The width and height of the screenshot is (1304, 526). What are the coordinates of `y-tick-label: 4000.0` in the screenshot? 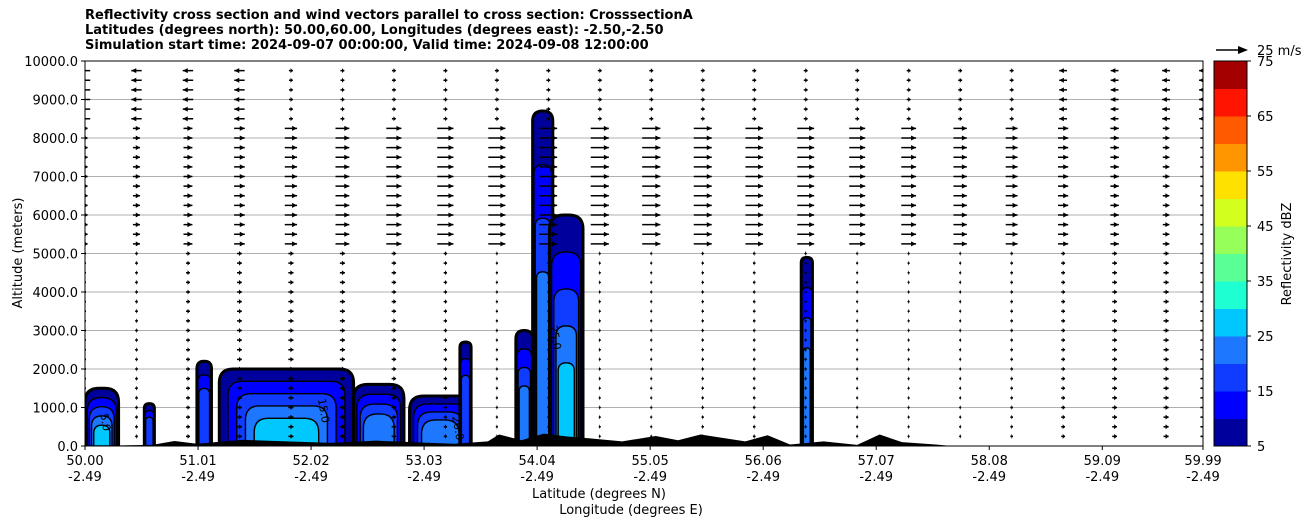 It's located at (56, 293).